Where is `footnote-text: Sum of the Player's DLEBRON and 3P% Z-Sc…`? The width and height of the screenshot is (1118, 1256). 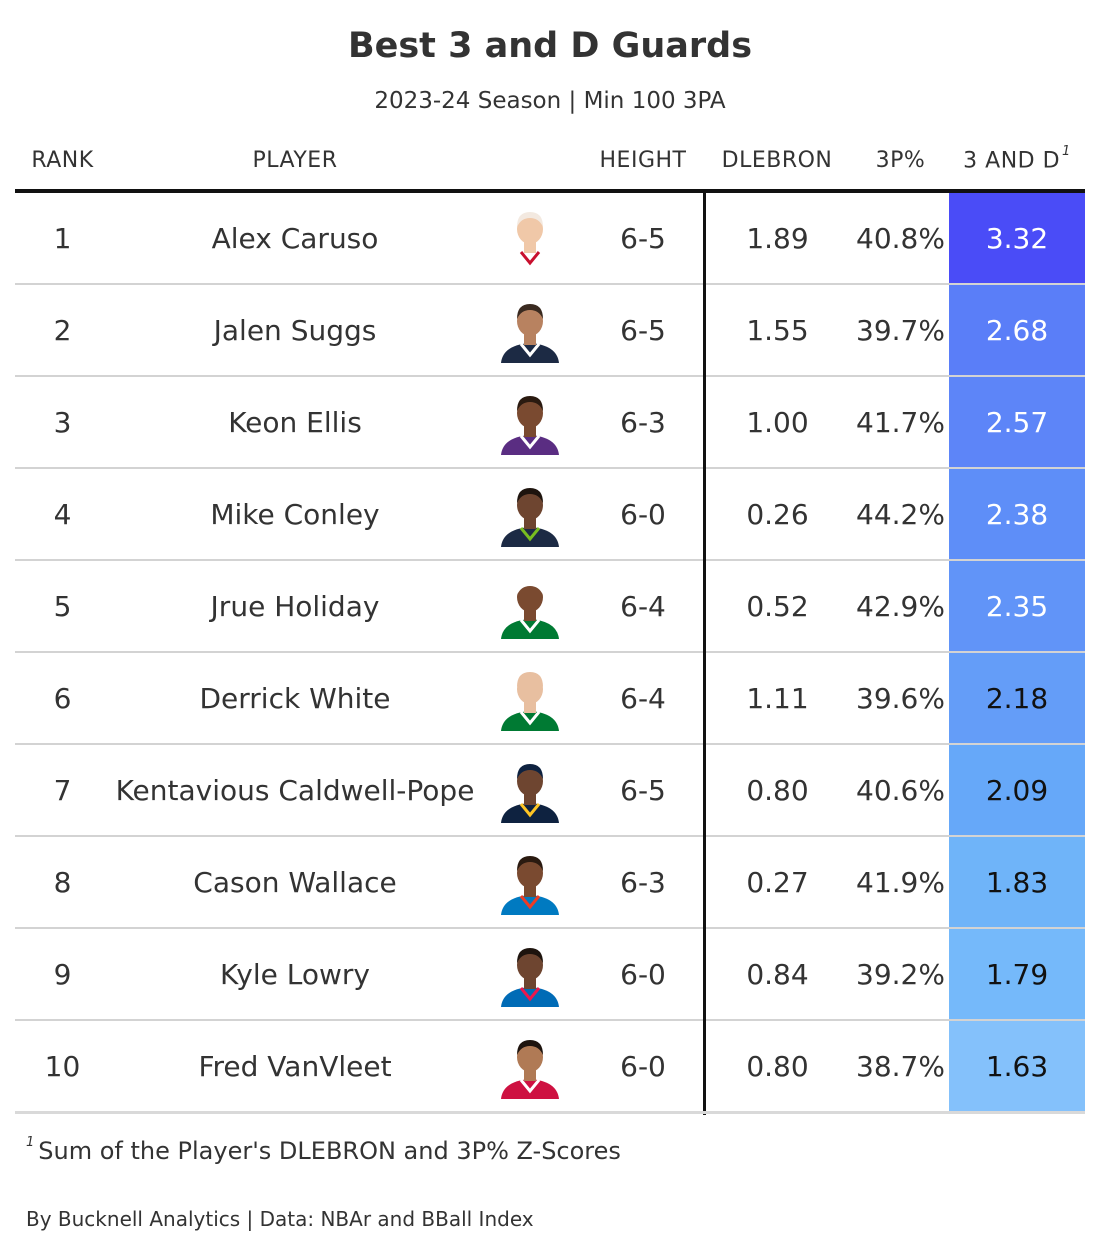 footnote-text: Sum of the Player's DLEBRON and 3P% Z-Sc… is located at coordinates (329, 1151).